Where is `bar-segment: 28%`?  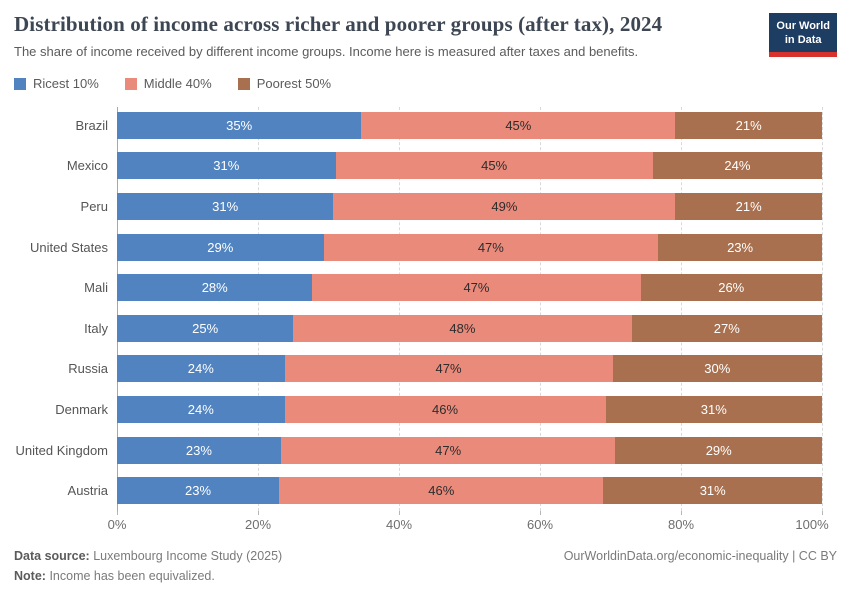 bar-segment: 28% is located at coordinates (215, 288).